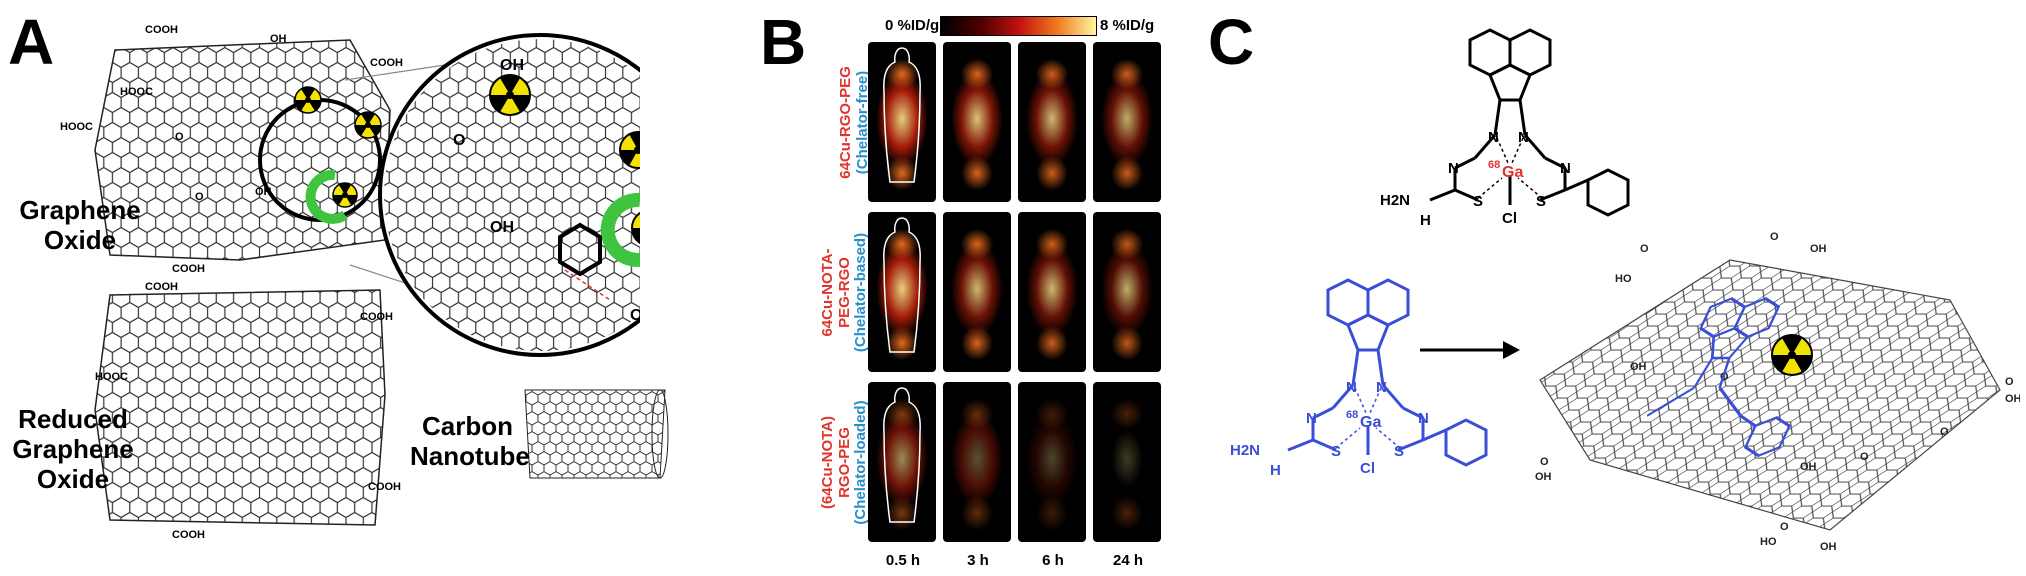 The width and height of the screenshot is (2026, 576). Describe the element at coordinates (509, 195) in the screenshot. I see `zoom-circle-large: OH O OH O` at that location.